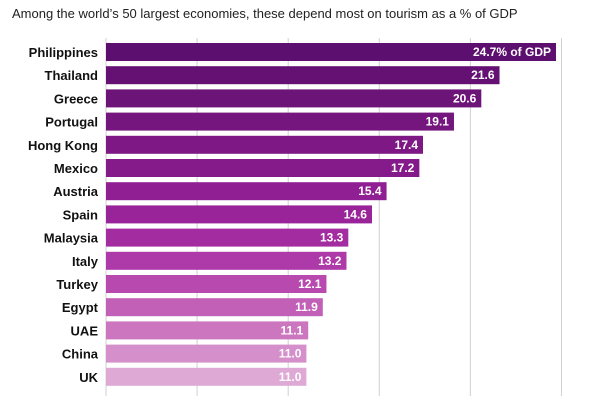 The height and width of the screenshot is (400, 600). What do you see at coordinates (246, 191) in the screenshot?
I see `bar-austria` at bounding box center [246, 191].